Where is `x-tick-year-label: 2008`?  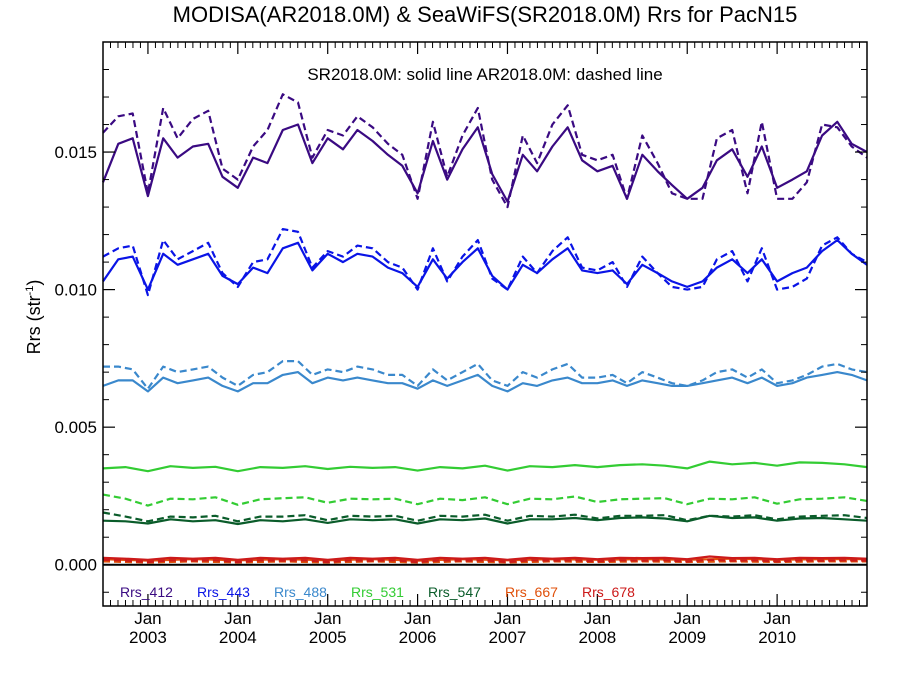 x-tick-year-label: 2008 is located at coordinates (597, 637).